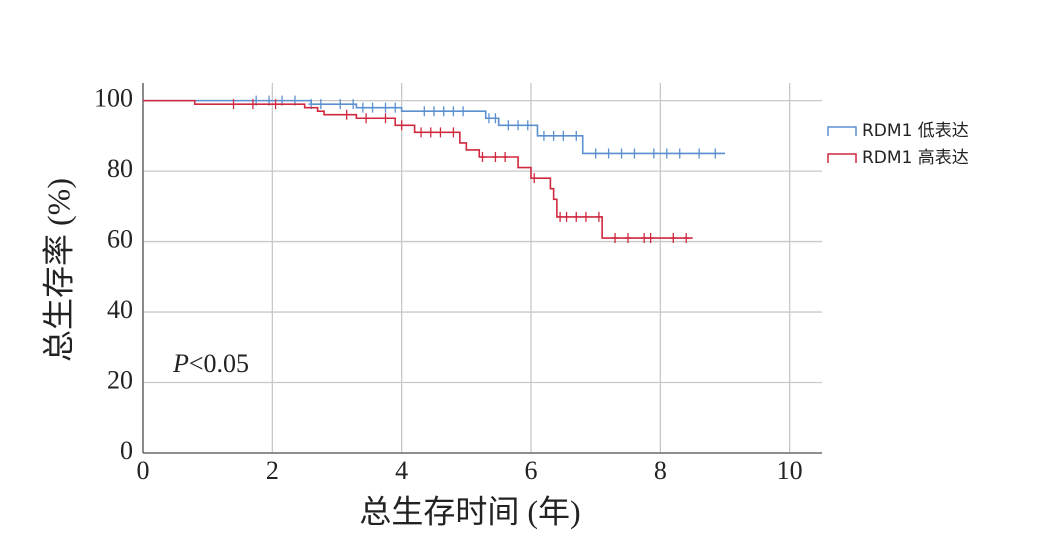 The width and height of the screenshot is (1062, 549). Describe the element at coordinates (219, 363) in the screenshot. I see `p-text: <0.05` at that location.